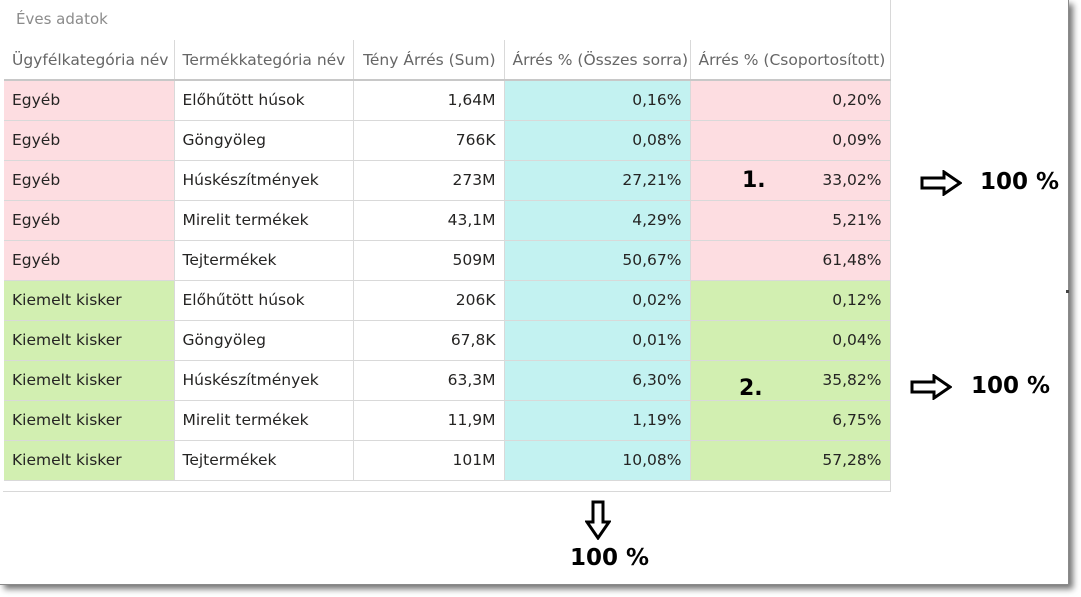  I want to click on cell-margin-pct-grouped: 0,20%, so click(790, 100).